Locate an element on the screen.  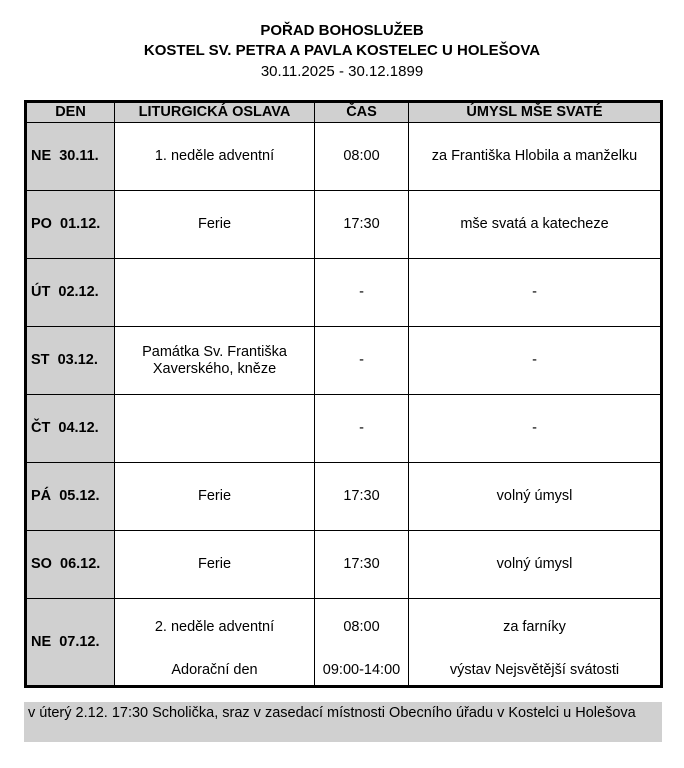
time-cell: 08:00 is located at coordinates (361, 156).